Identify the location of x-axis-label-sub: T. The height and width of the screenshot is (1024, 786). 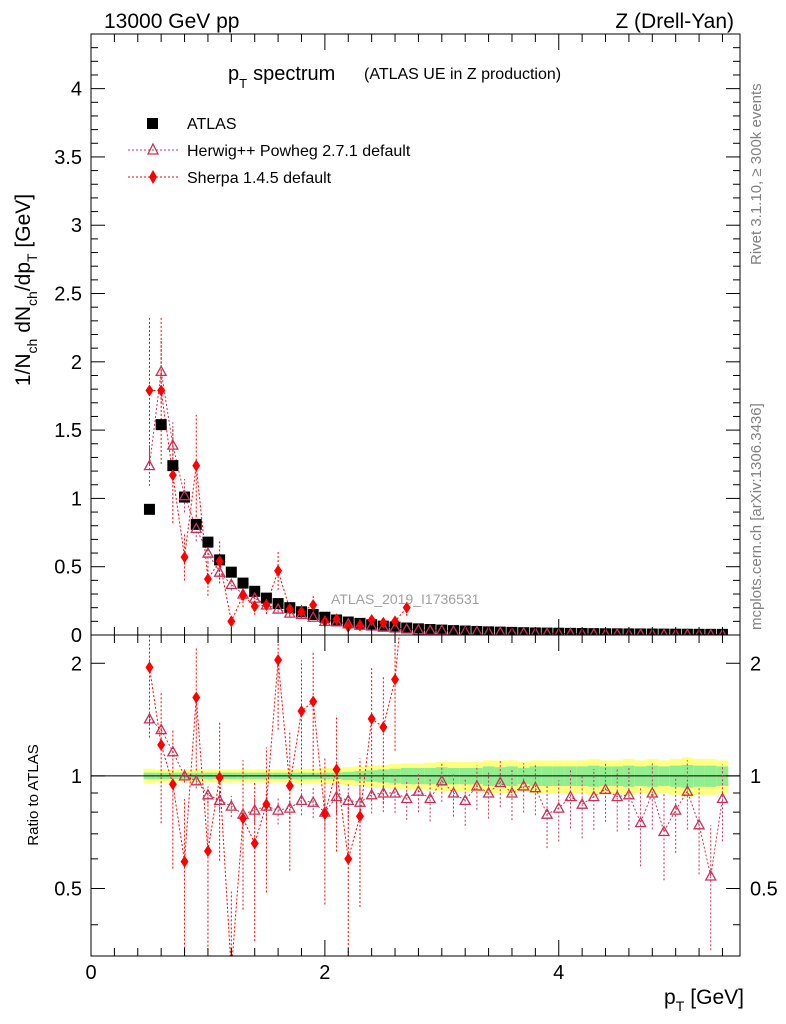
(680, 1006).